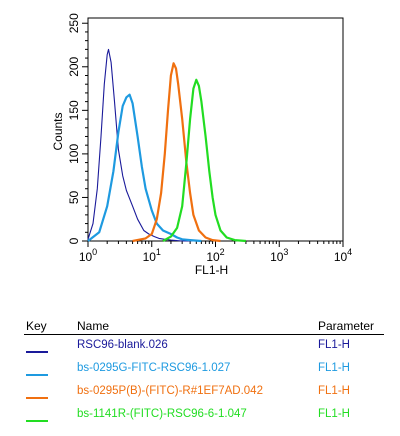  Describe the element at coordinates (346, 326) in the screenshot. I see `legend-header-parameter: Parameter` at that location.